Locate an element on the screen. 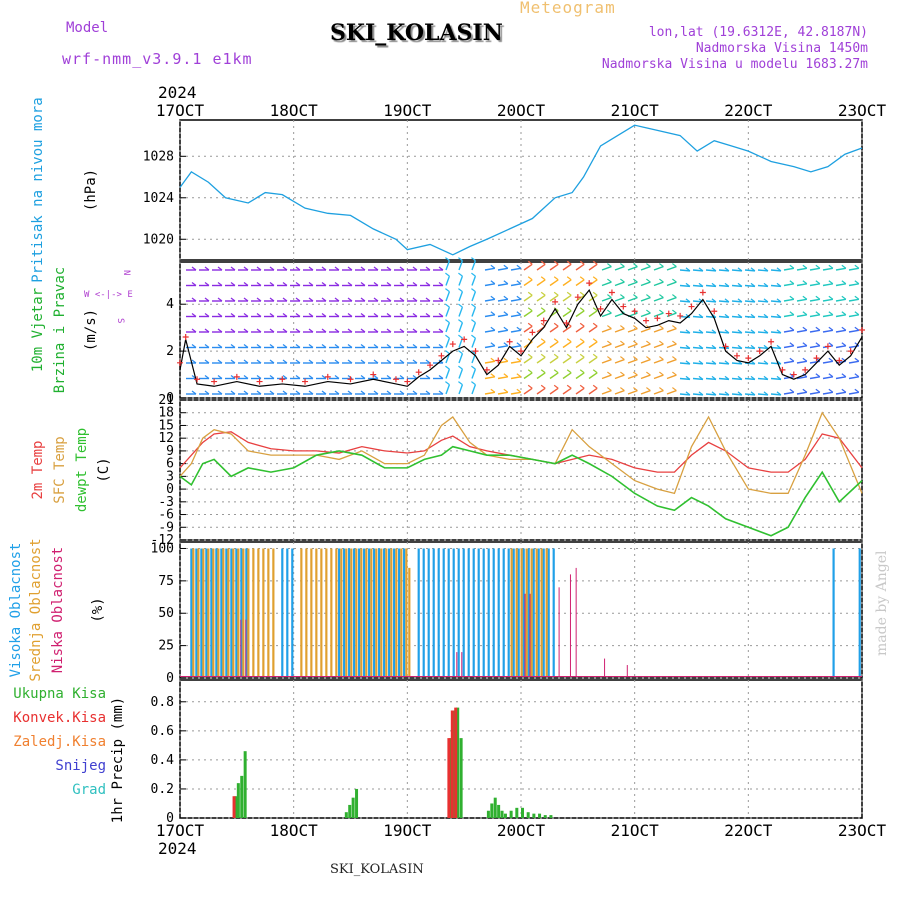 The height and width of the screenshot is (900, 900). wind-ylabel-1: 10m Vjetar is located at coordinates (38, 330).